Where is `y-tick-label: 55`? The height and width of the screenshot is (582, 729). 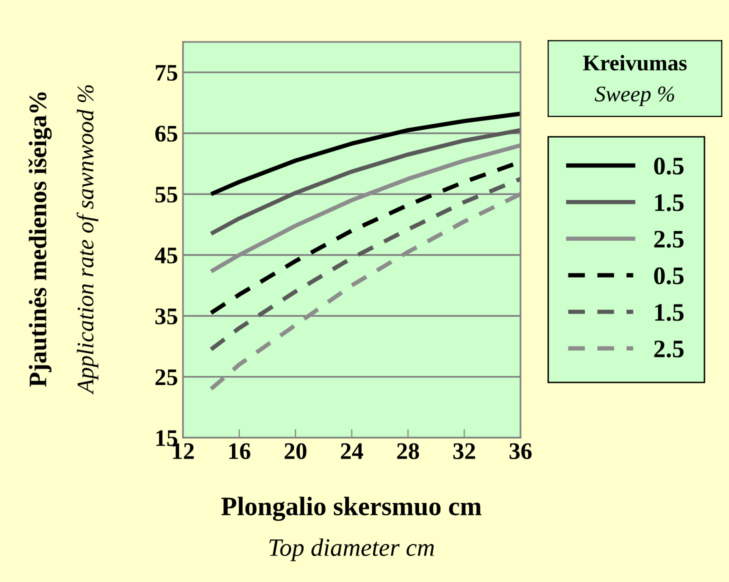 y-tick-label: 55 is located at coordinates (166, 194).